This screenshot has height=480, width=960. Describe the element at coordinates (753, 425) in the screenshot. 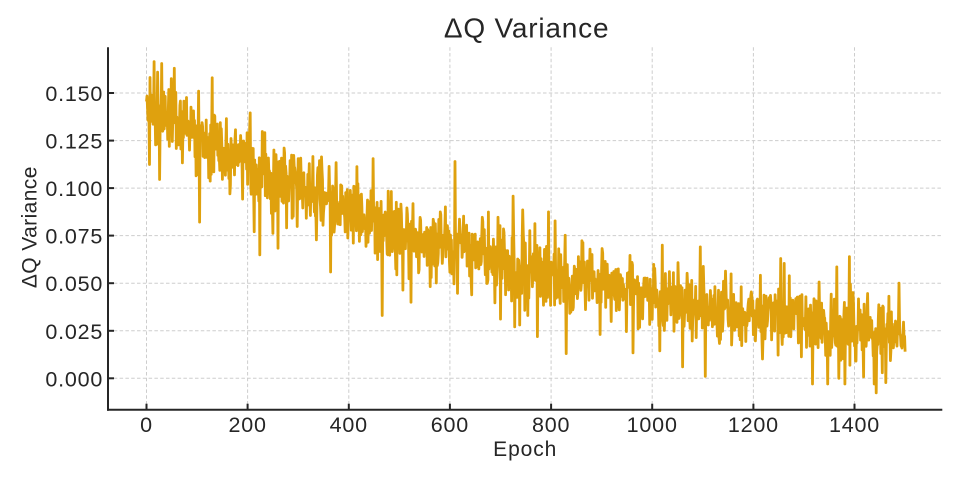

I see `svg-text: 1200` at that location.